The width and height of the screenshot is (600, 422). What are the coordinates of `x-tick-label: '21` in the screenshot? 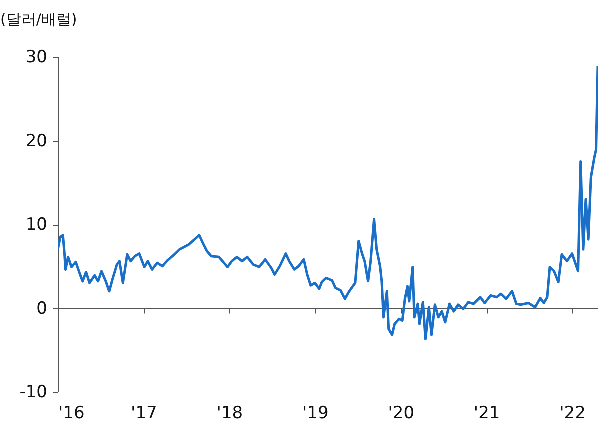 It's located at (487, 413).